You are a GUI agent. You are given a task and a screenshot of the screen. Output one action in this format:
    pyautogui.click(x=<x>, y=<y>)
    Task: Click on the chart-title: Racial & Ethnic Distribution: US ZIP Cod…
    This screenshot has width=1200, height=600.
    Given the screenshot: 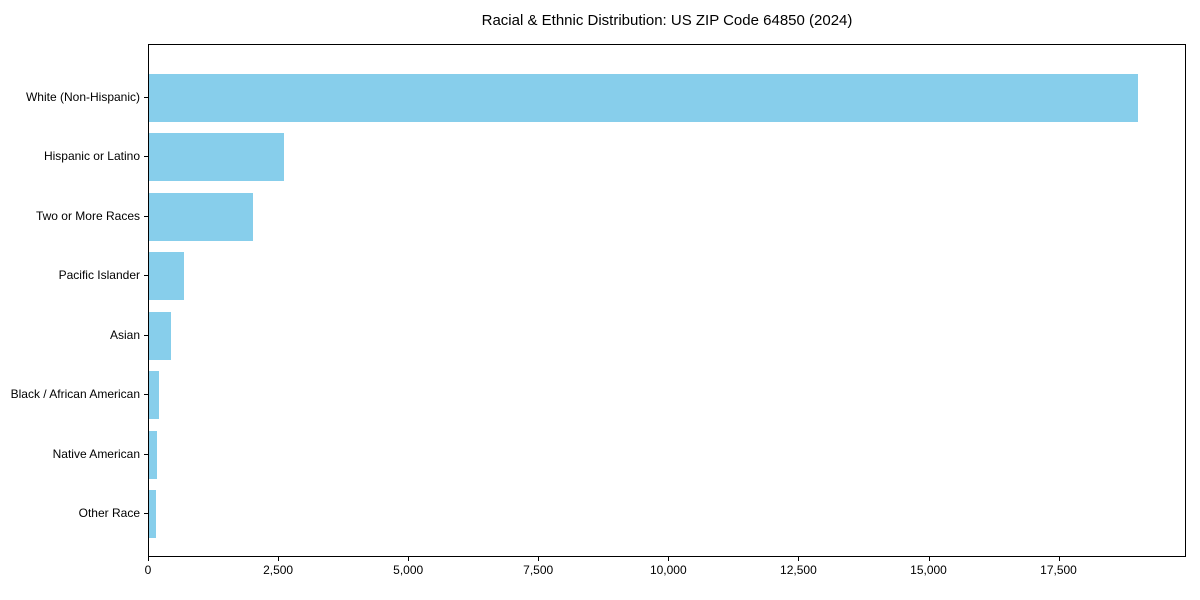 What is the action you would take?
    pyautogui.click(x=667, y=20)
    